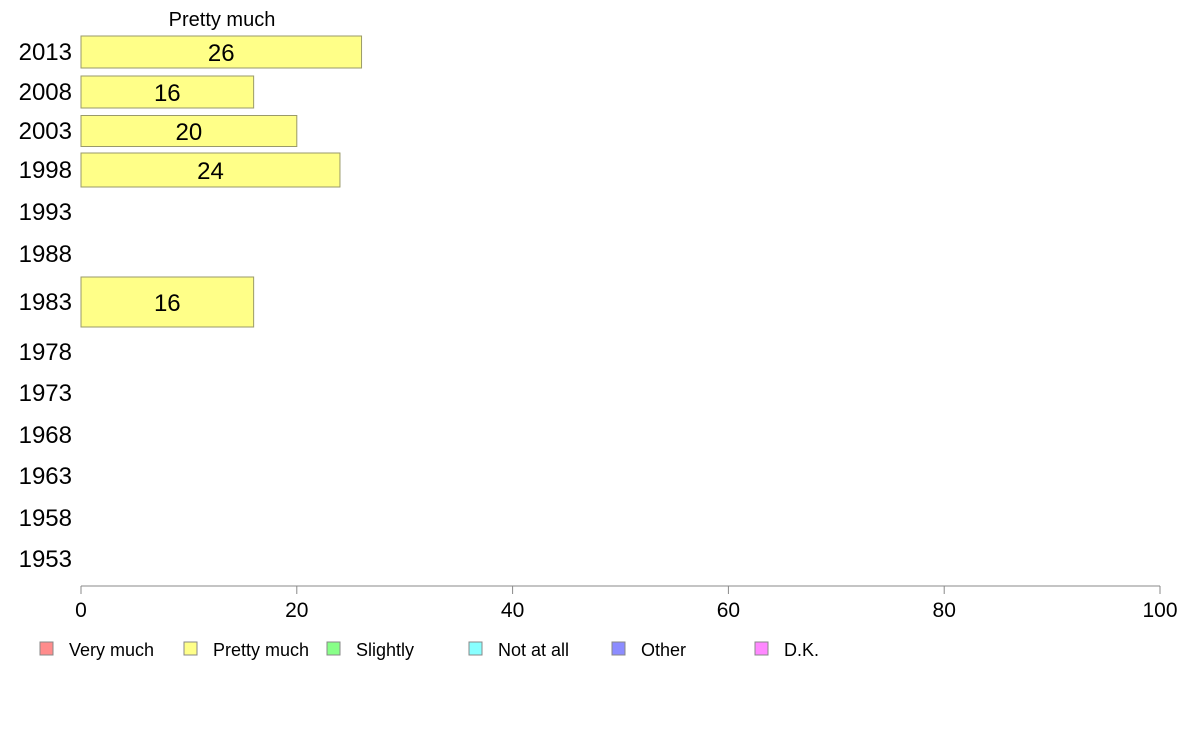  I want to click on legend-label: Slightly, so click(385, 650).